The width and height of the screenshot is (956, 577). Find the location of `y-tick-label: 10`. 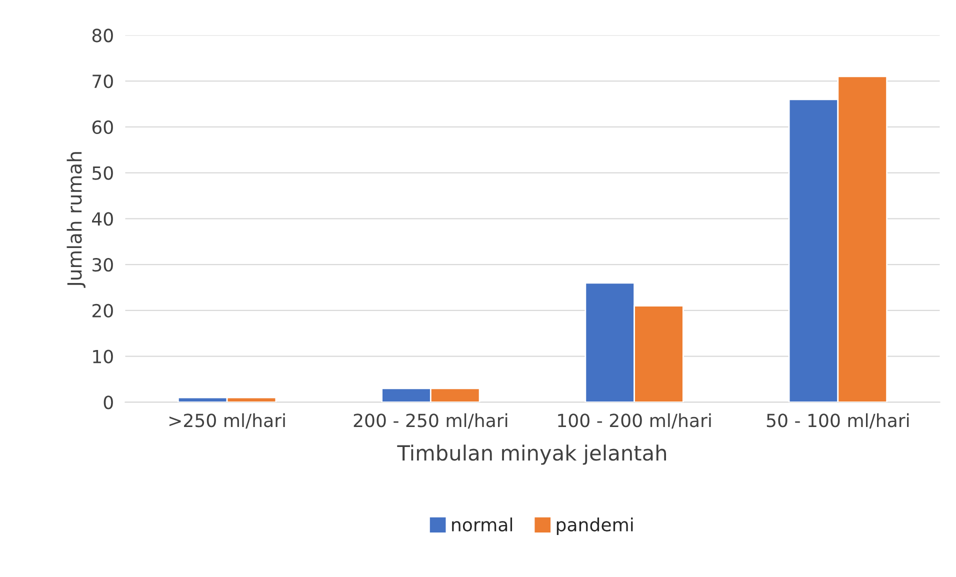

y-tick-label: 10 is located at coordinates (103, 357).